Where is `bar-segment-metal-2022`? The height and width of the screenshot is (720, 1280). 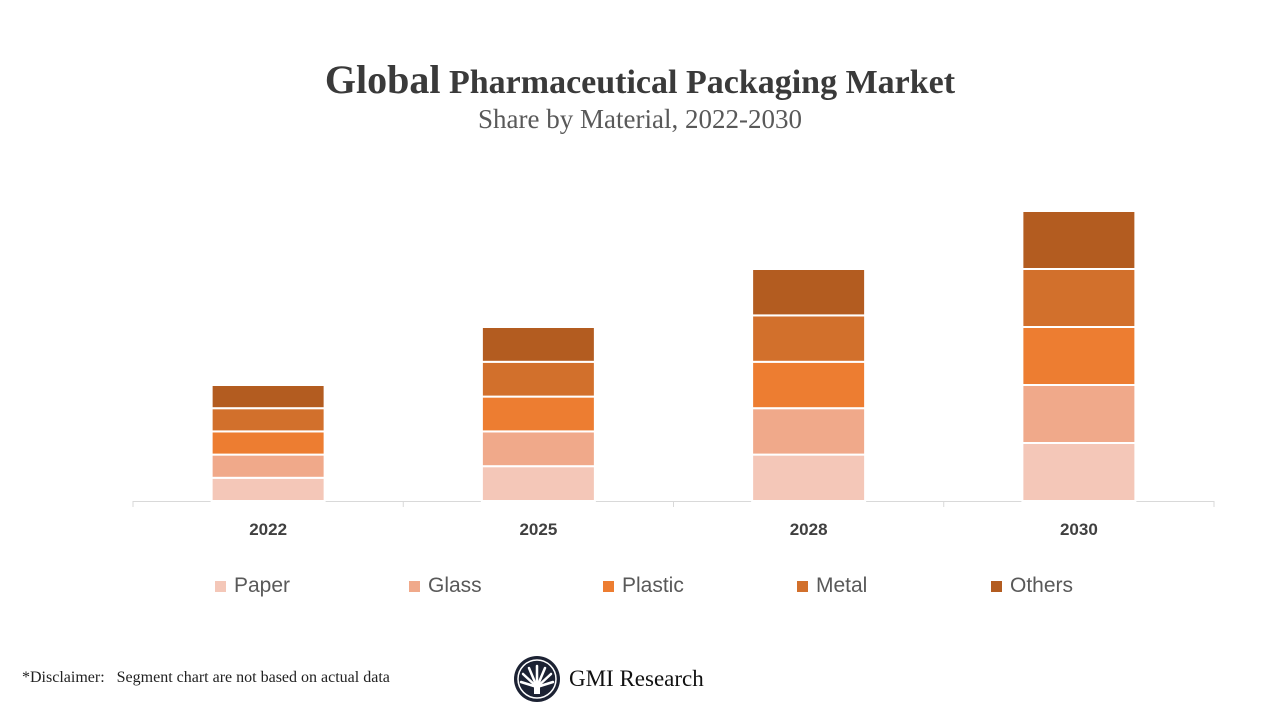
bar-segment-metal-2022 is located at coordinates (268, 420).